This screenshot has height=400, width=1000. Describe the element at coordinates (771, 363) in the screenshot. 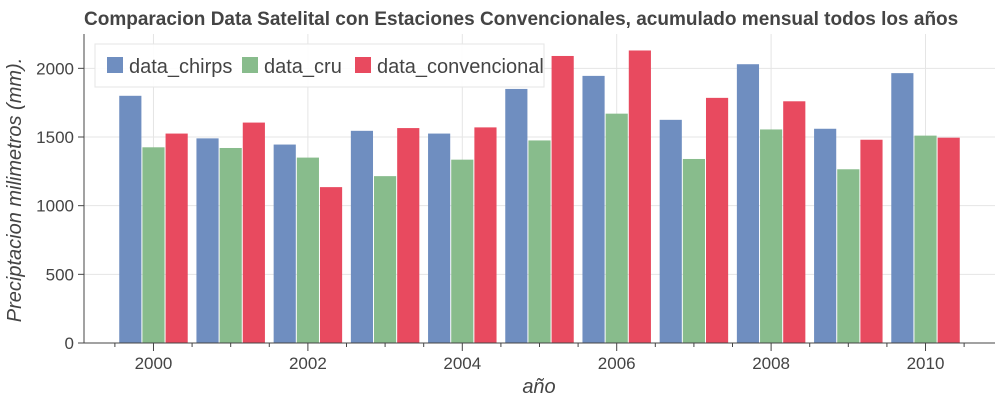

I see `x-tick-label: 2008` at that location.